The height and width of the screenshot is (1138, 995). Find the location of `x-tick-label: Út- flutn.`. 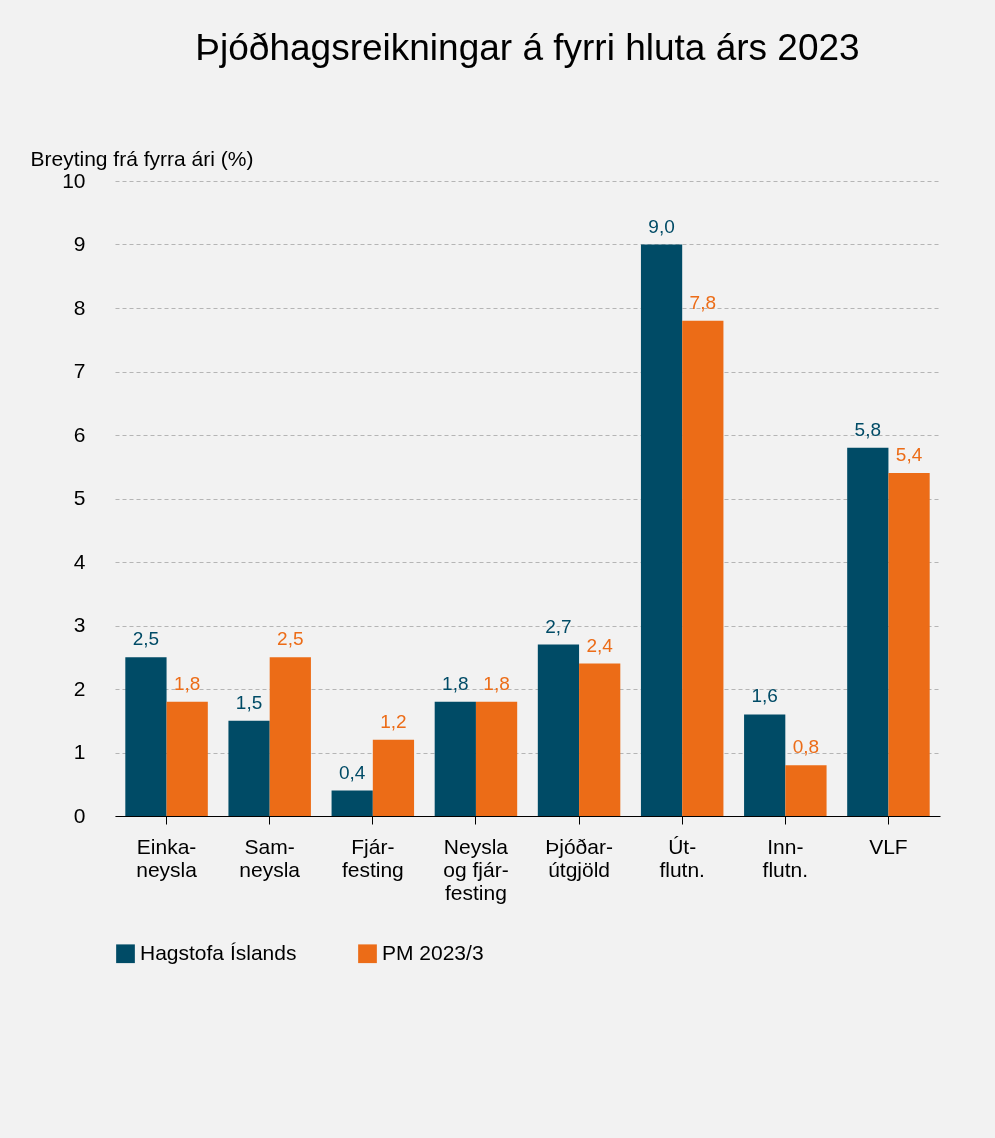

x-tick-label: Út- flutn. is located at coordinates (682, 857).